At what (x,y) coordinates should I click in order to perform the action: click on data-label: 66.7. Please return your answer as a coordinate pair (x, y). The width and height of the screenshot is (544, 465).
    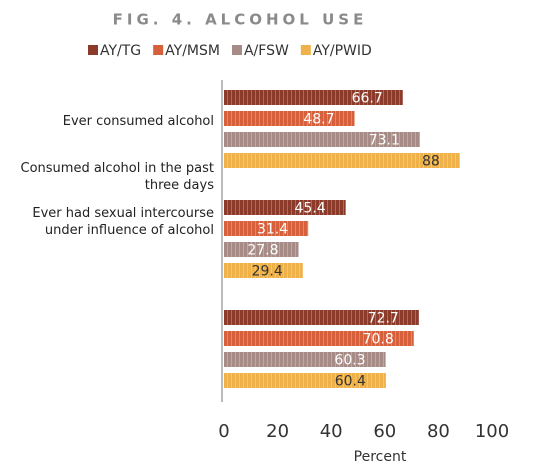
    Looking at the image, I should click on (367, 99).